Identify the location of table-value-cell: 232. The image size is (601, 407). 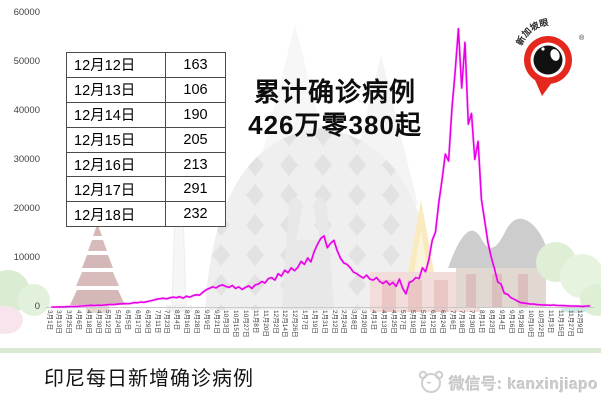
(195, 214).